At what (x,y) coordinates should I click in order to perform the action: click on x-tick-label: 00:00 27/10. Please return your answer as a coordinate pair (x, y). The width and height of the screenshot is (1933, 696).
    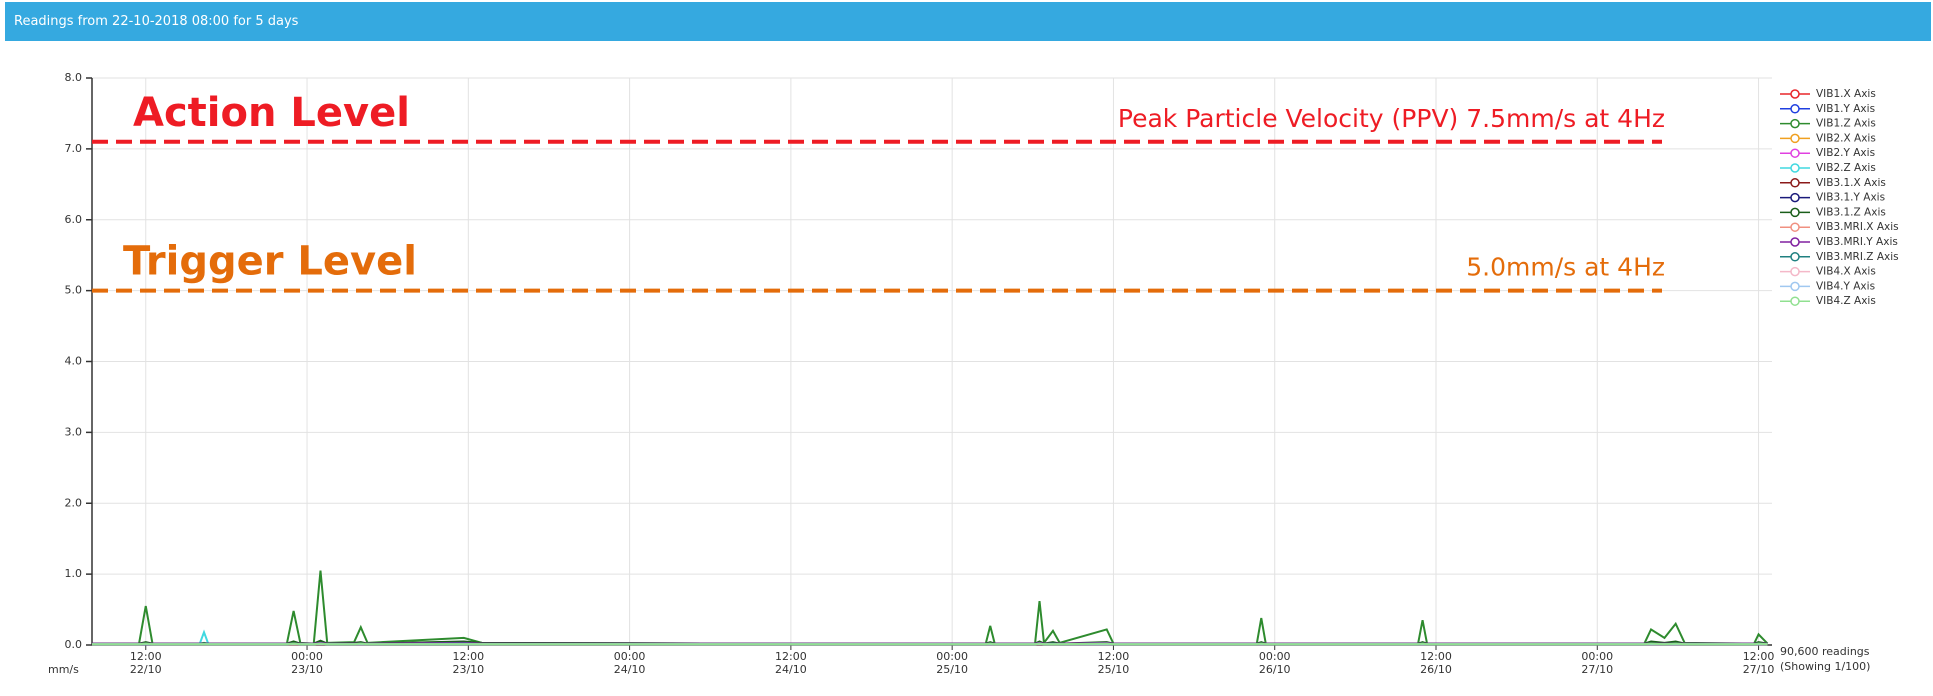
    Looking at the image, I should click on (1597, 663).